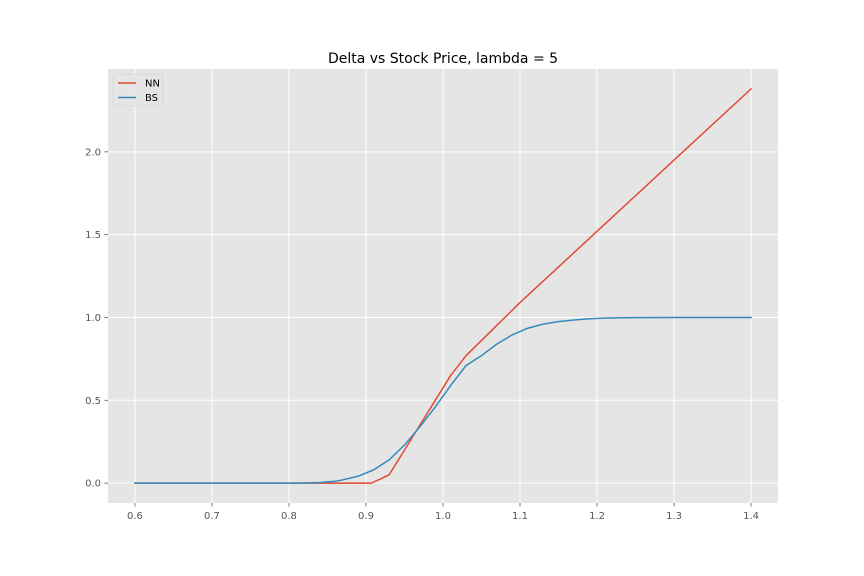  What do you see at coordinates (138, 90) in the screenshot?
I see `legend: NN BS` at bounding box center [138, 90].